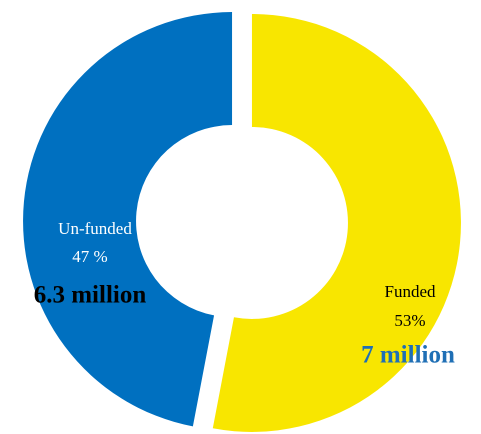 The width and height of the screenshot is (481, 434). Describe the element at coordinates (409, 320) in the screenshot. I see `slice-value: 53%` at that location.